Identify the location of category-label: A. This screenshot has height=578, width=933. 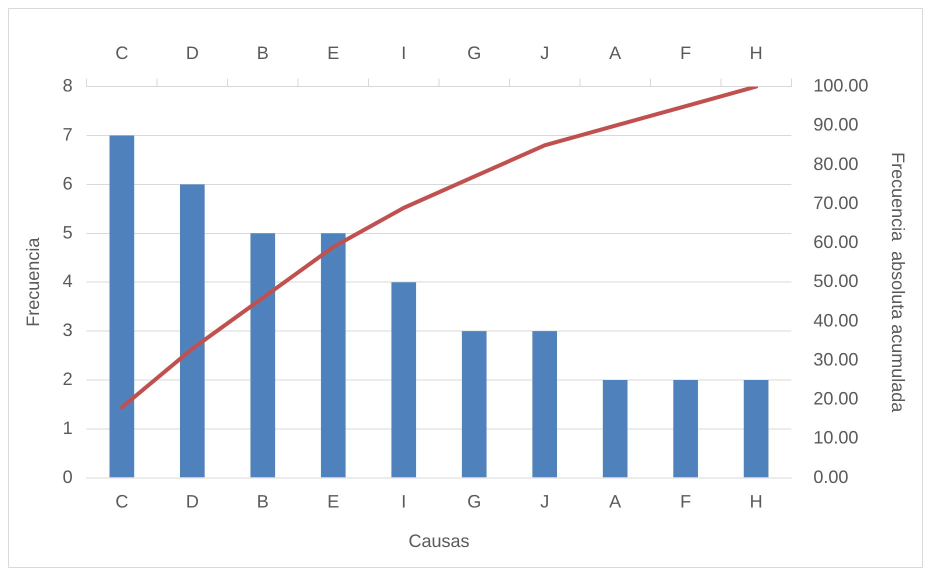
(615, 52).